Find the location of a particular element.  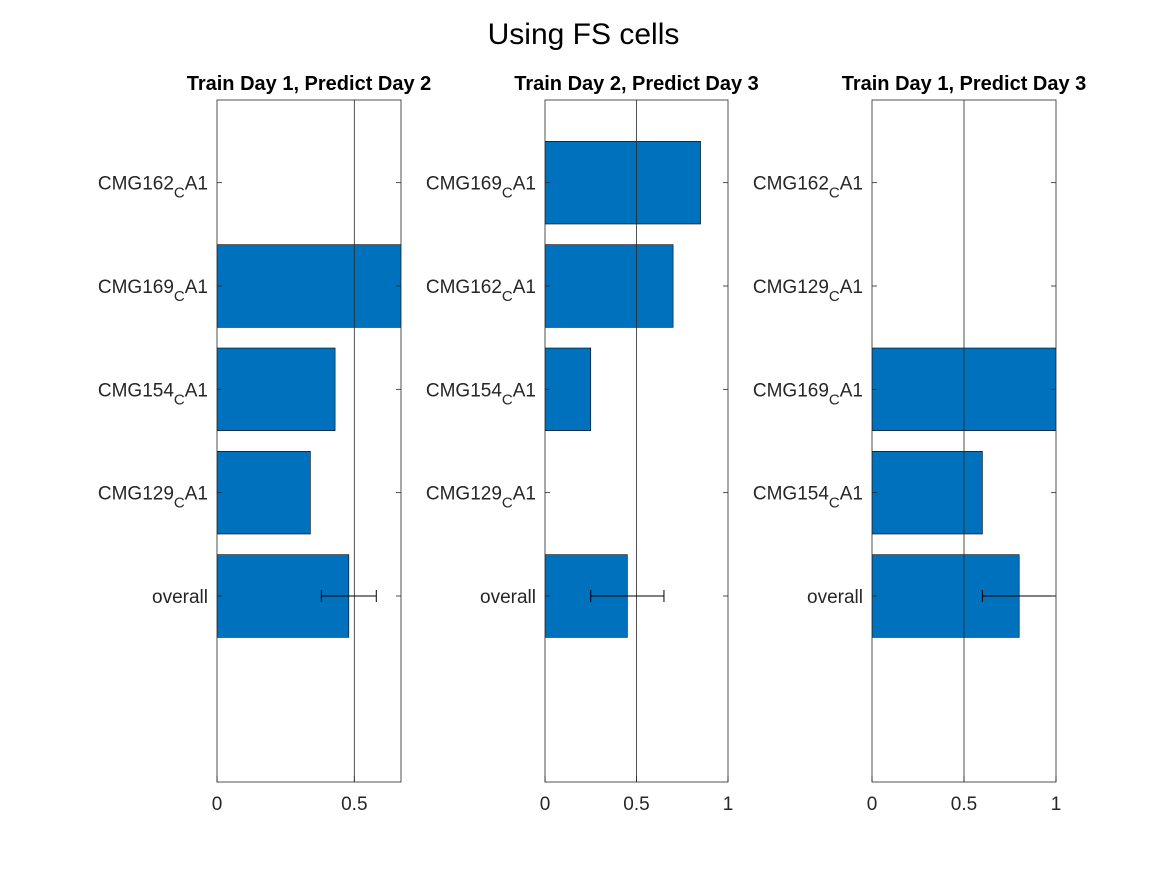

figure-title: Using FS cells is located at coordinates (583, 34).